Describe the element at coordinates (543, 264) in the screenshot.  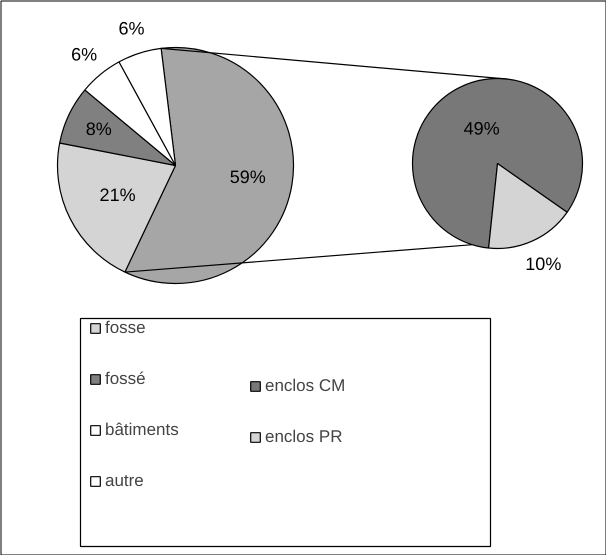
I see `data-label: 10%` at that location.